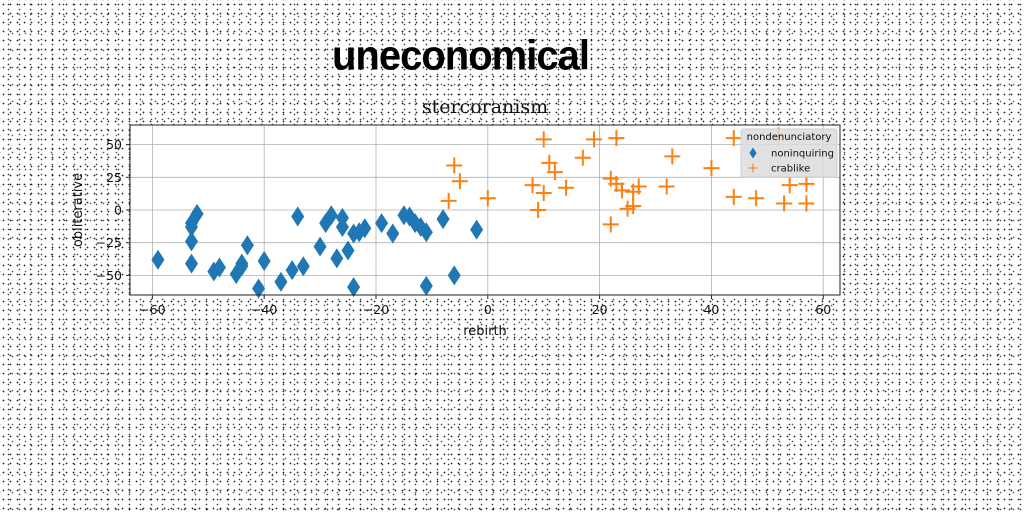  Describe the element at coordinates (109, 275) in the screenshot. I see `y-tick-label: −50` at that location.